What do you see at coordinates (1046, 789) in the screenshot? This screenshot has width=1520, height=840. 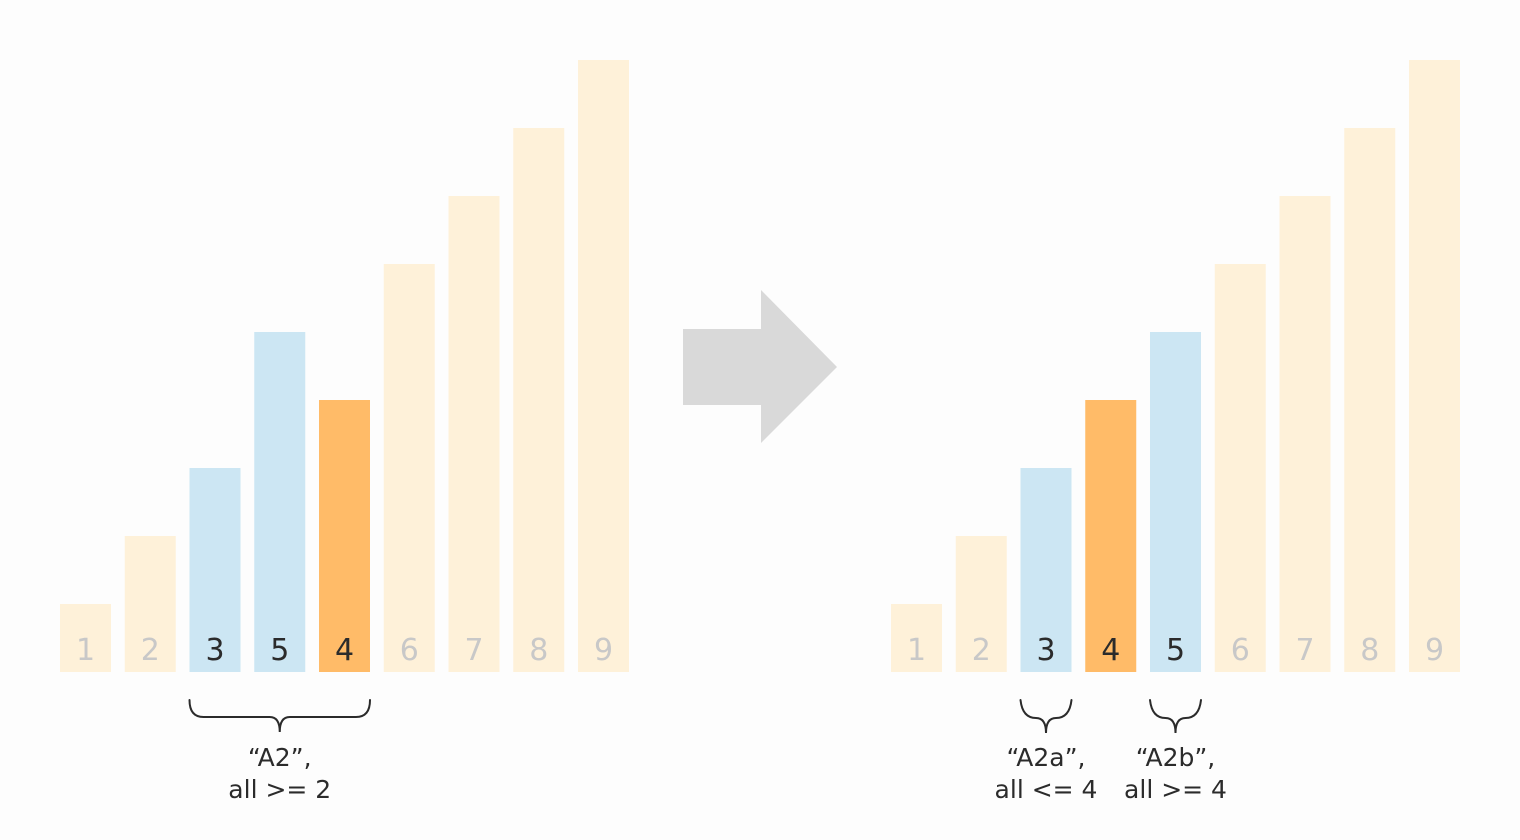 I see `group-caption-condition: all <= 4` at bounding box center [1046, 789].